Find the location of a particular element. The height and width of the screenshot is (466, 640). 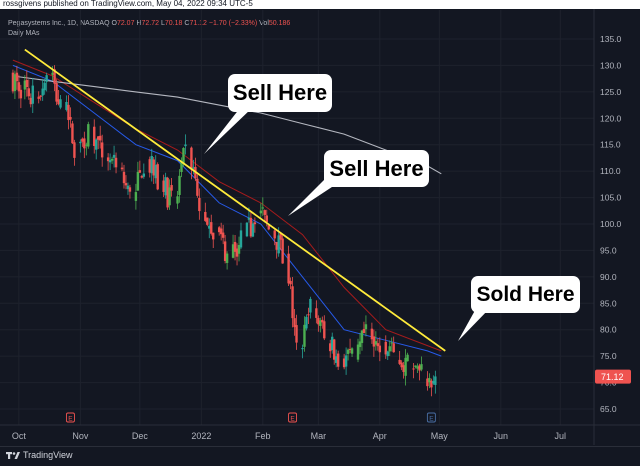

price-tick-label: 115.0 is located at coordinates (610, 145).